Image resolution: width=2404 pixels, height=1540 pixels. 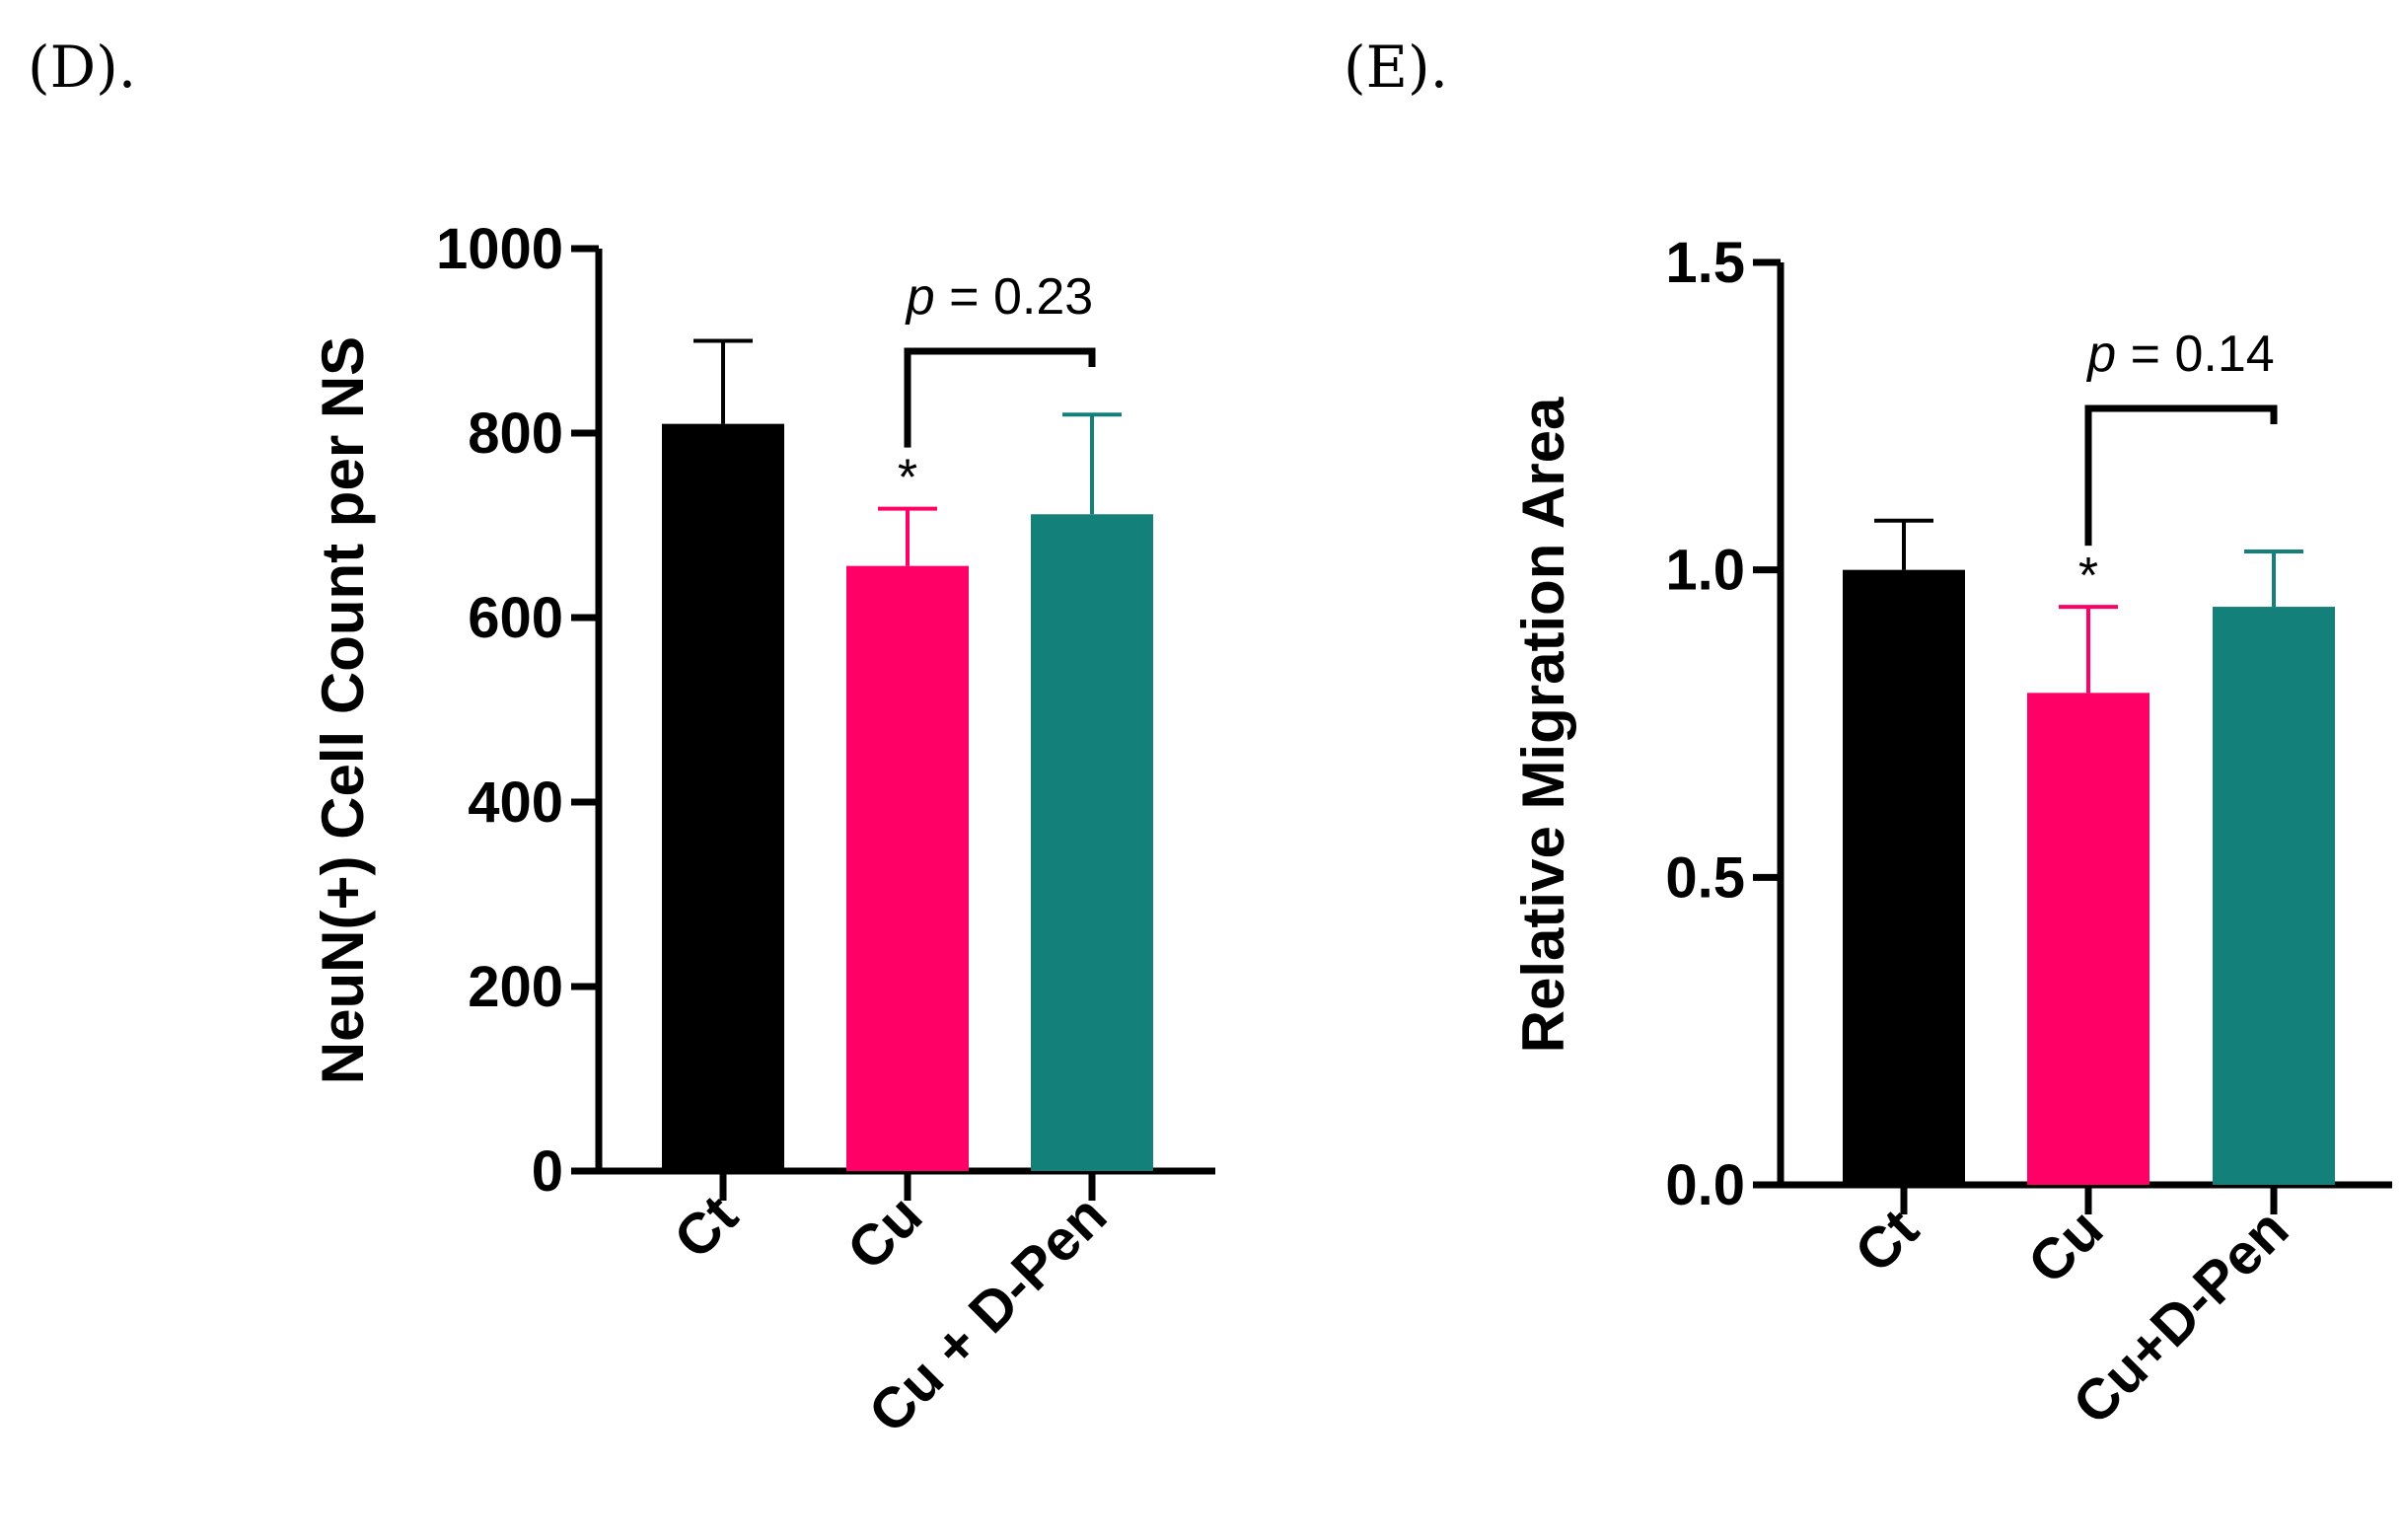 What do you see at coordinates (1705, 1185) in the screenshot?
I see `y-tick-label: 0.0` at bounding box center [1705, 1185].